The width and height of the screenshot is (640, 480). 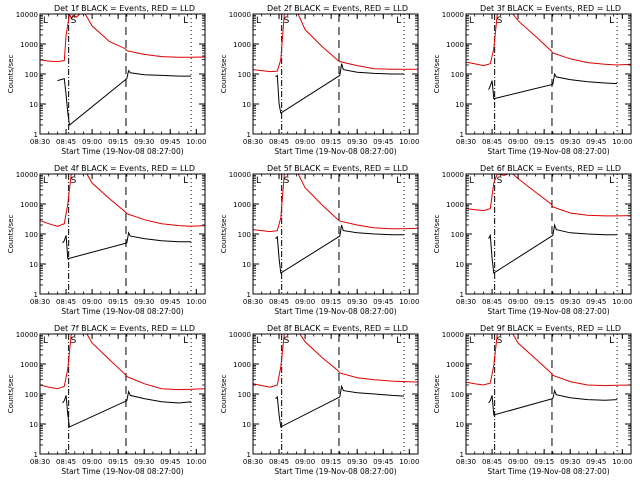 I want to click on panel-title: Det 4f BLACK = Events, RED = LLD, so click(x=124, y=168).